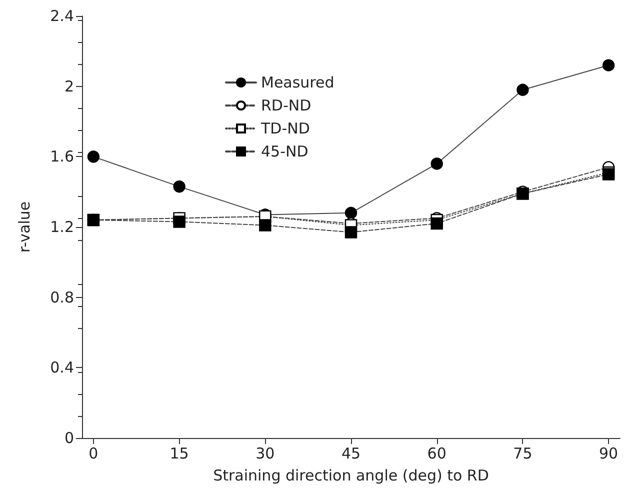 This screenshot has height=490, width=640. I want to click on y-tick-label: 2.4, so click(62, 16).